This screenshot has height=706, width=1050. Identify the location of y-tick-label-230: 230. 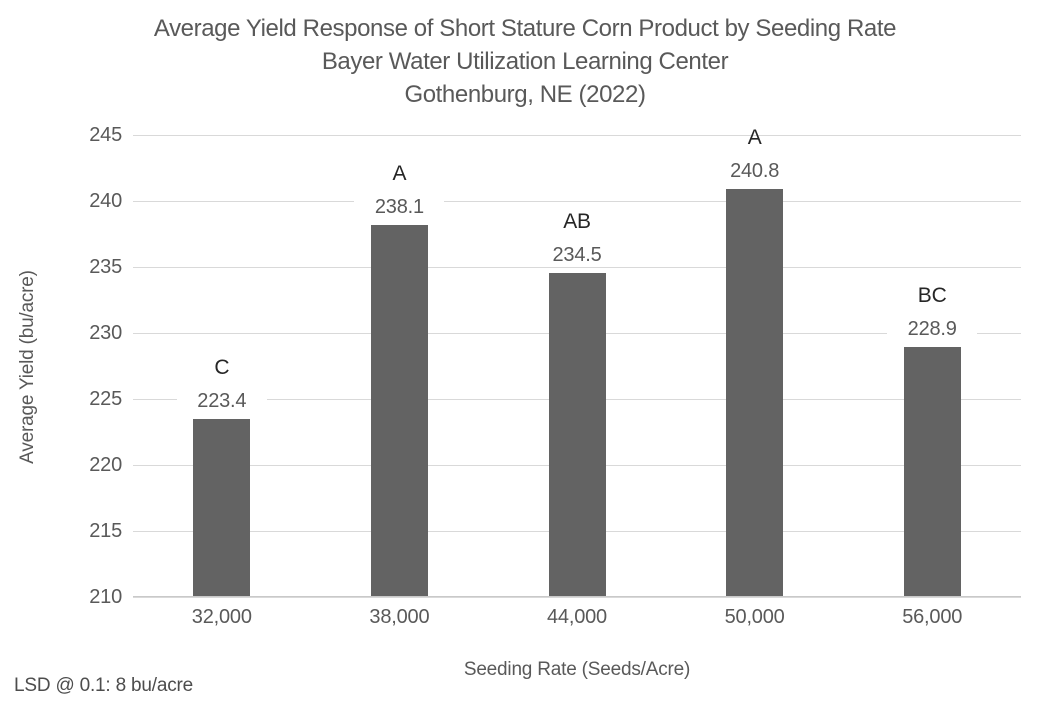
(105, 333).